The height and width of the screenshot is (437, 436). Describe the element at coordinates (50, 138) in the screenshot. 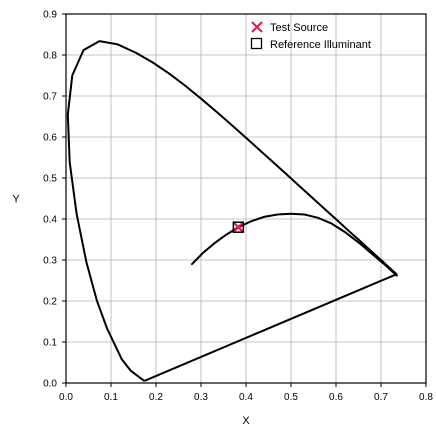

I see `y-tick-label: 0.6` at that location.